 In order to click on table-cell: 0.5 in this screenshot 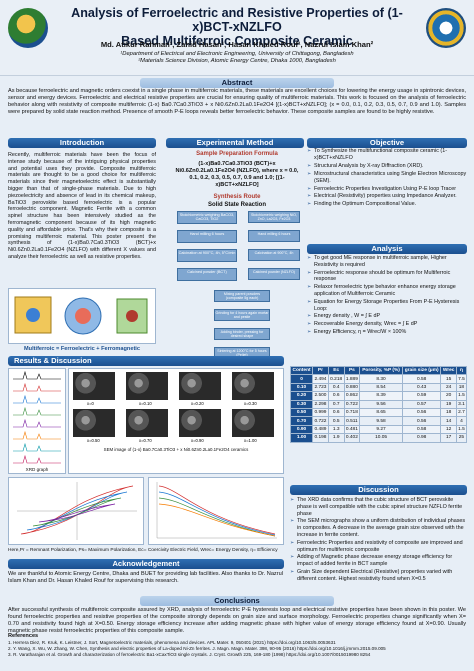, I will do `click(336, 421)`.